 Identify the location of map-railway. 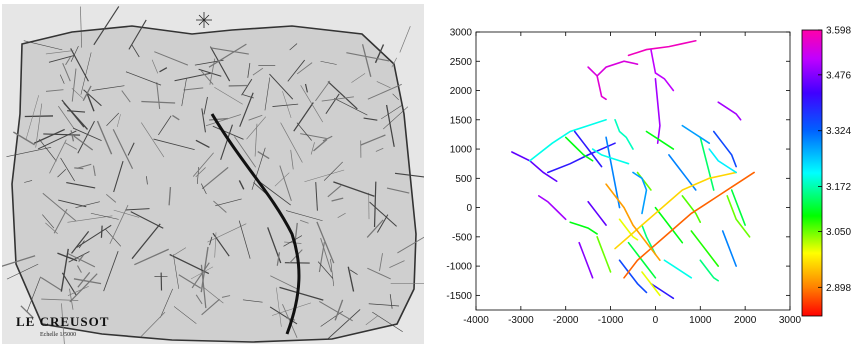
(255, 224).